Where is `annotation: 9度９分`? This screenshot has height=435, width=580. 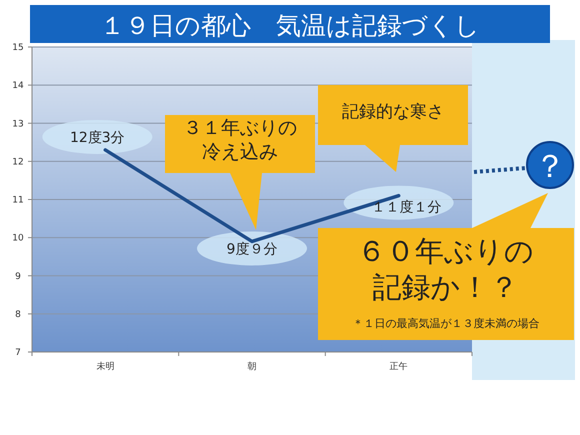
annotation: 9度９分 is located at coordinates (252, 249).